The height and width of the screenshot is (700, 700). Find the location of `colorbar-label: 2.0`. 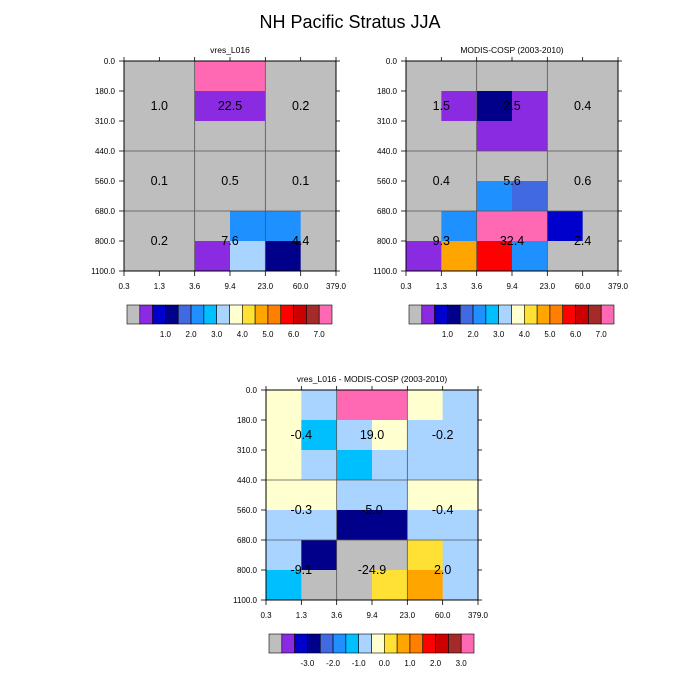

colorbar-label: 2.0 is located at coordinates (436, 663).